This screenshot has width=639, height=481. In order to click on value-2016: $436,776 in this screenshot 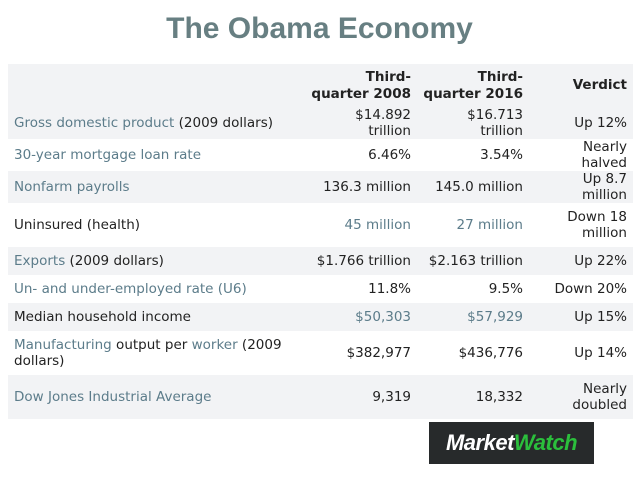, I will do `click(490, 353)`.